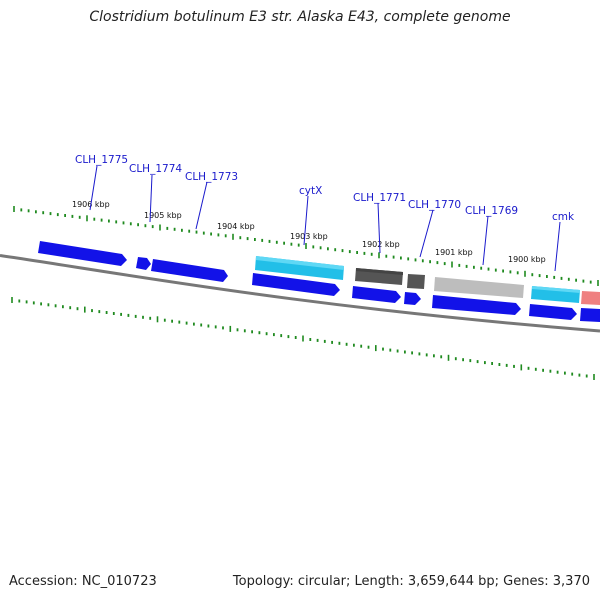  I want to click on leader-cytx, so click(306, 220).